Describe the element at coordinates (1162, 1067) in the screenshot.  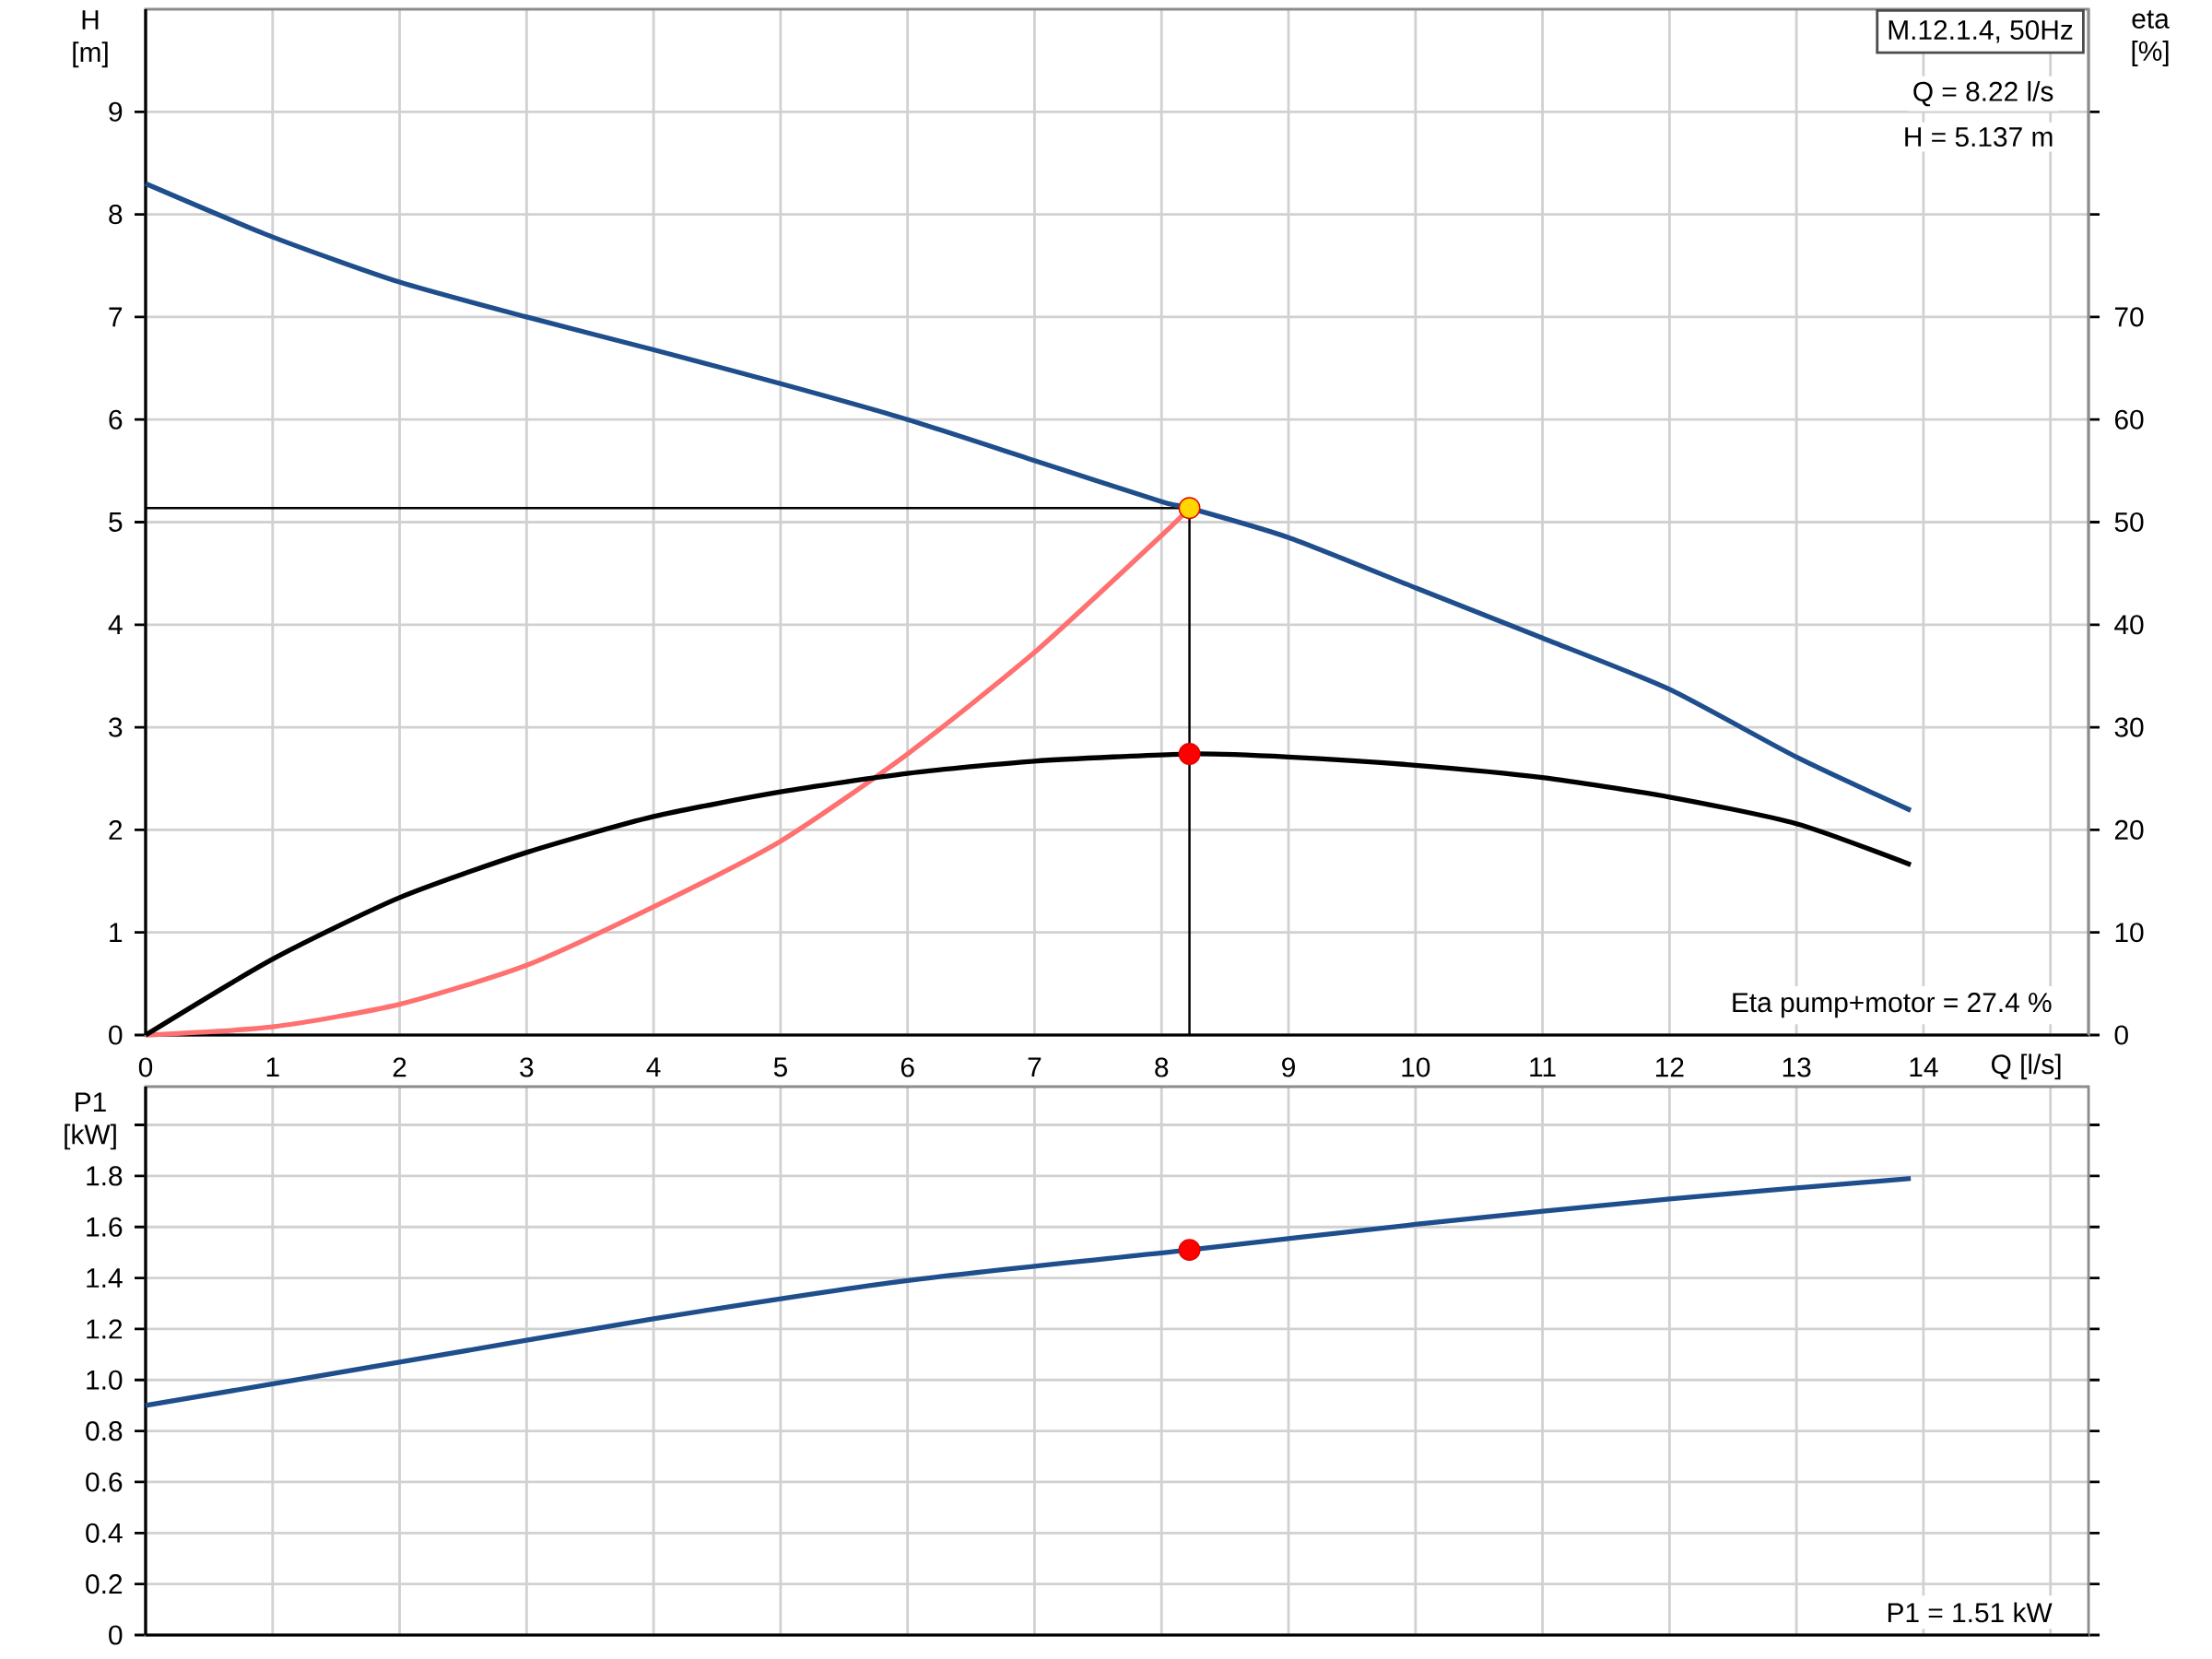
I see `x-tick-label: 8` at that location.